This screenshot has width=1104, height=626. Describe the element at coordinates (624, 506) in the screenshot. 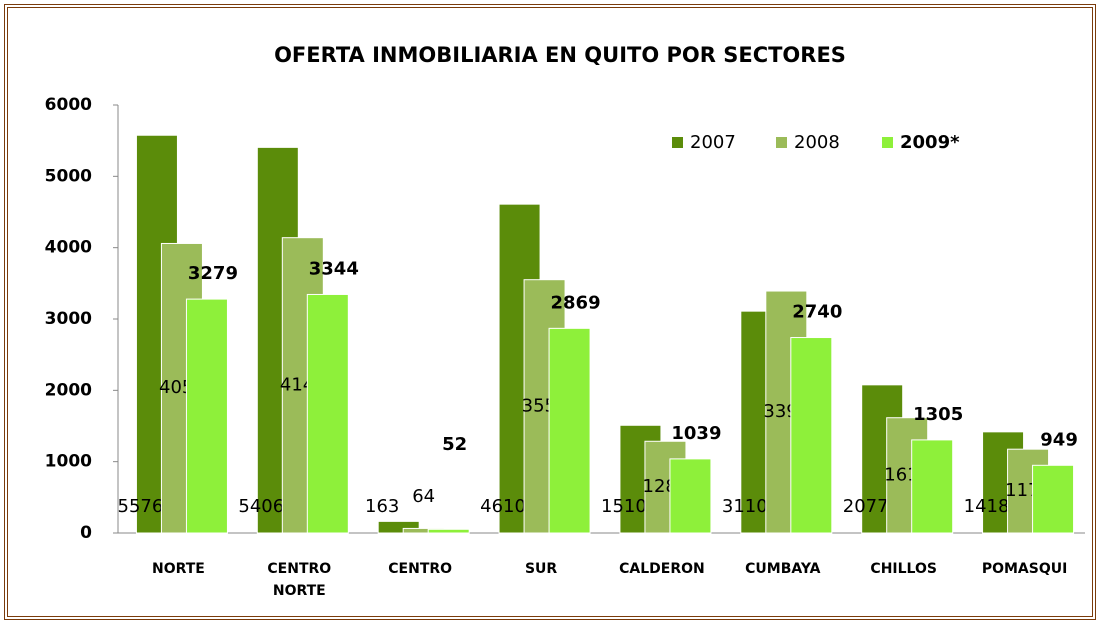

I see `data-label: 1510` at that location.